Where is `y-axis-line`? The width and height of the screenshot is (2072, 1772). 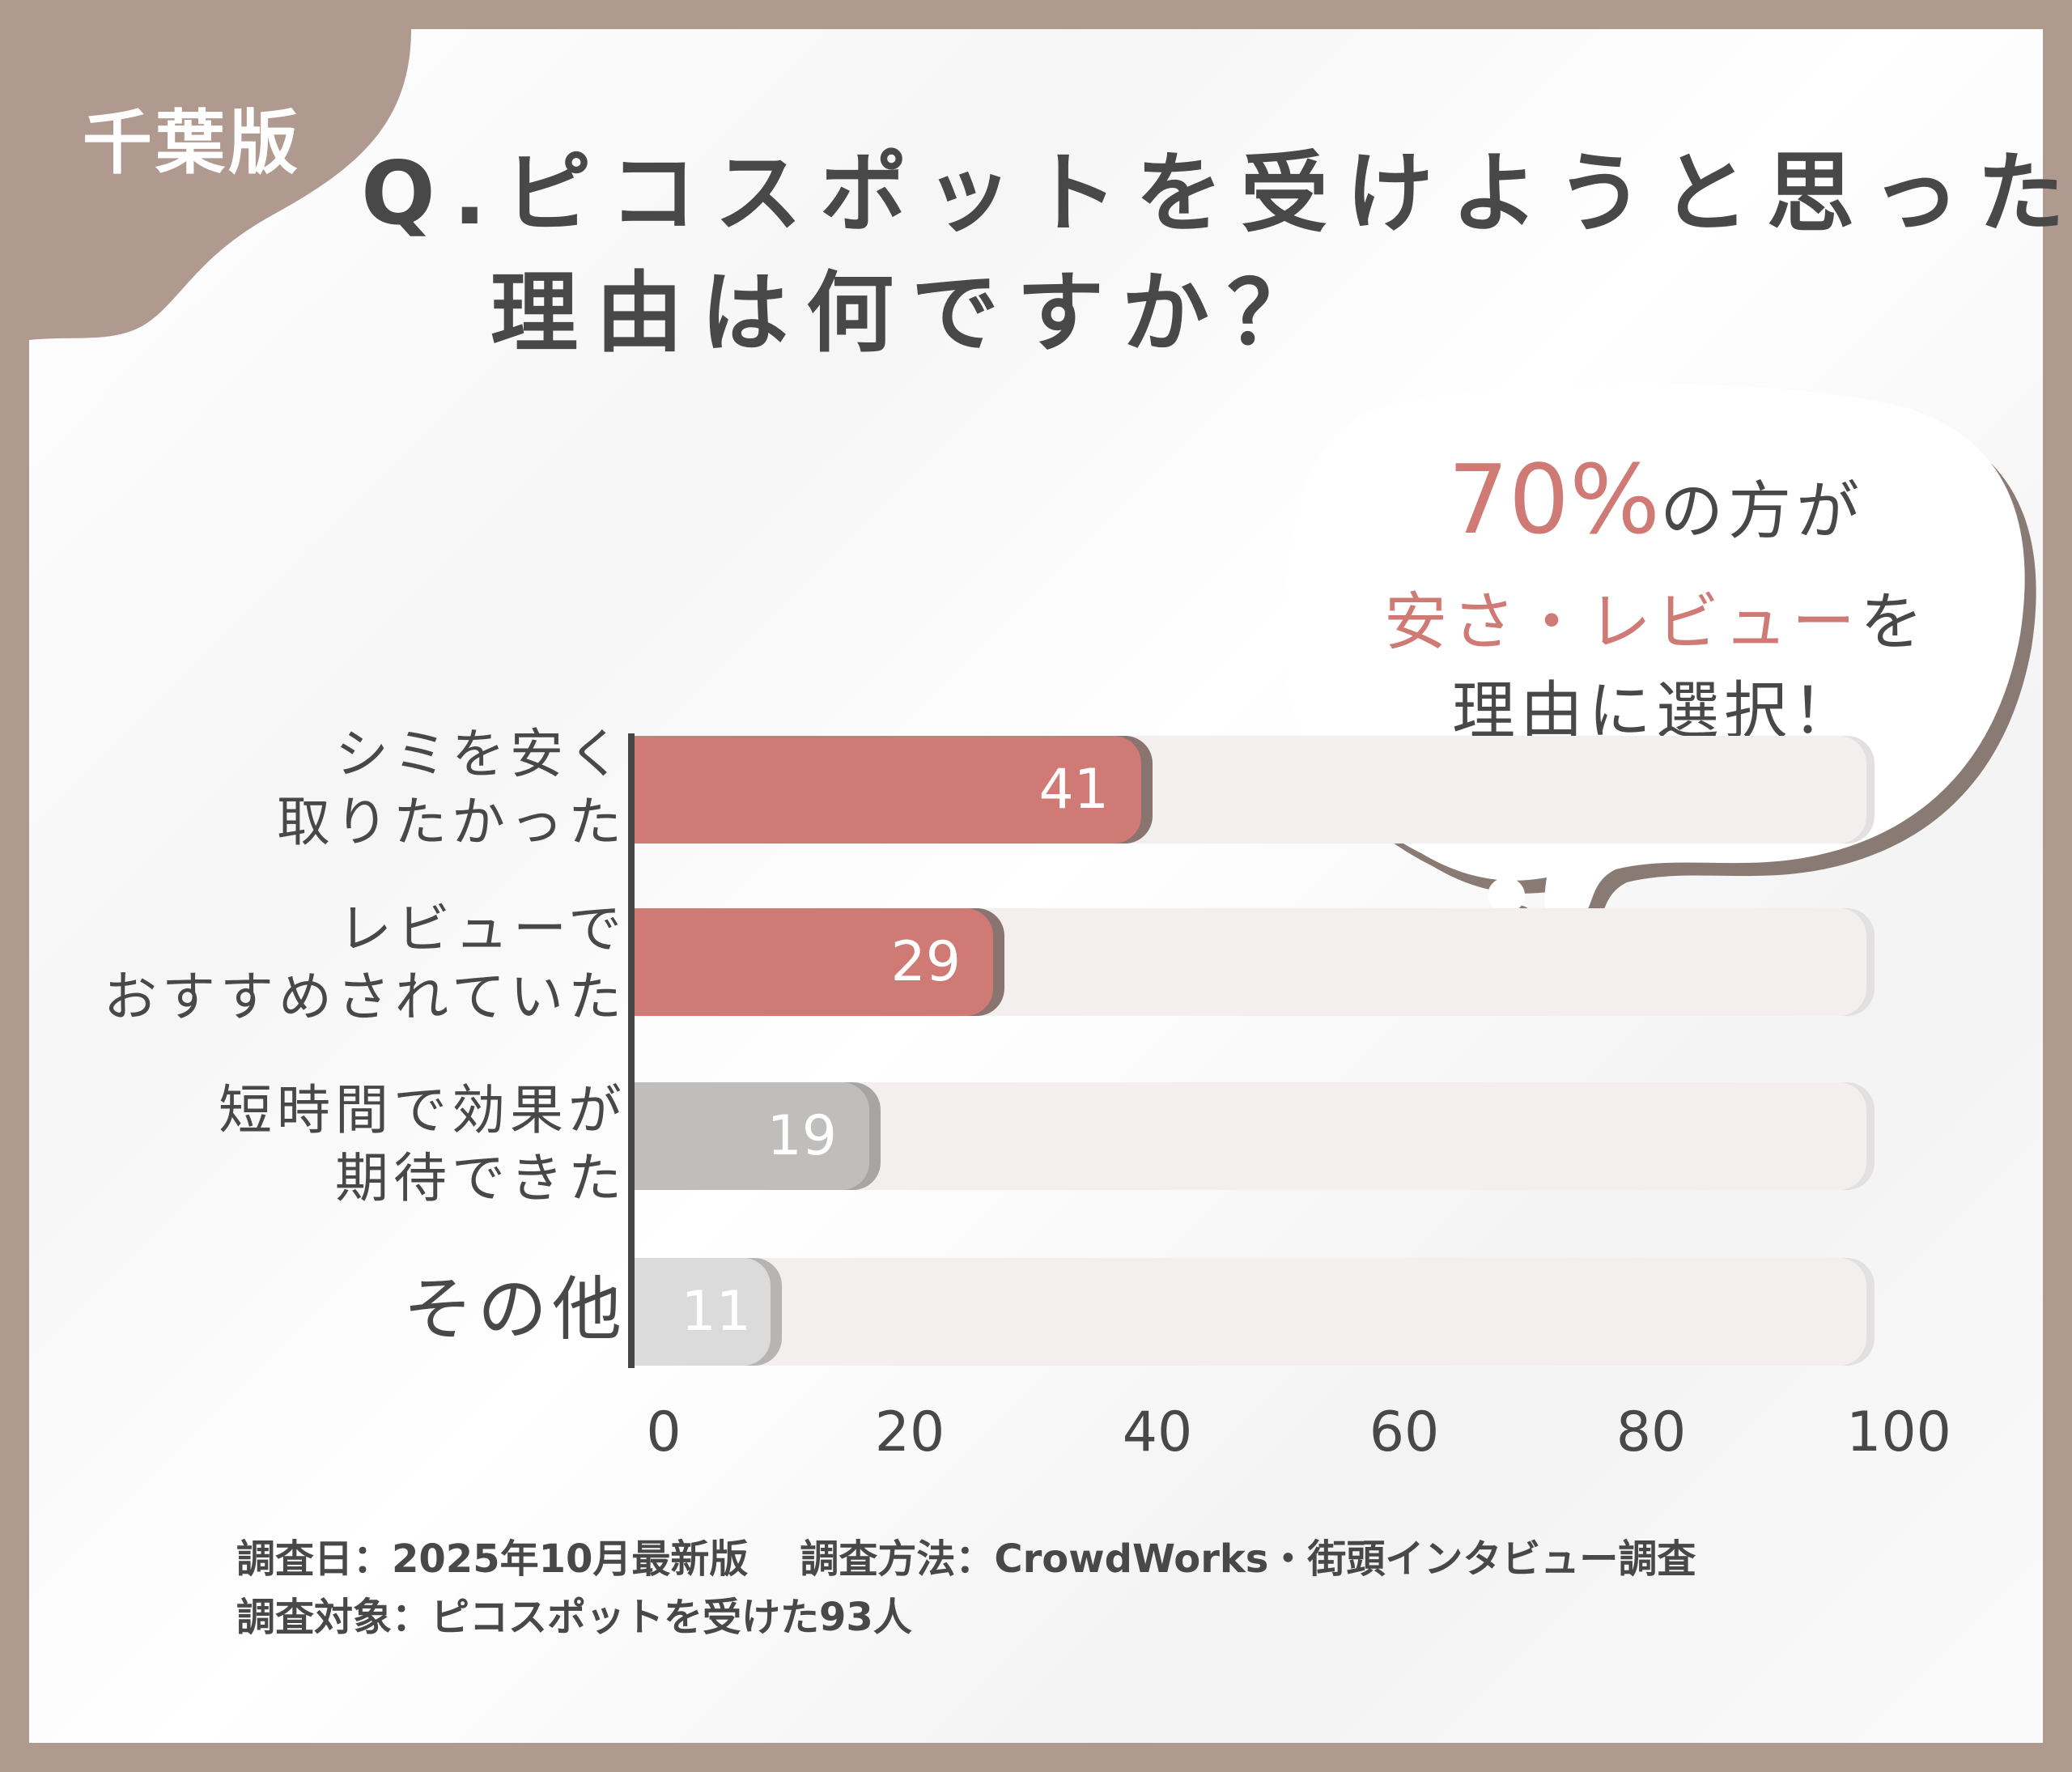
y-axis-line is located at coordinates (631, 1050).